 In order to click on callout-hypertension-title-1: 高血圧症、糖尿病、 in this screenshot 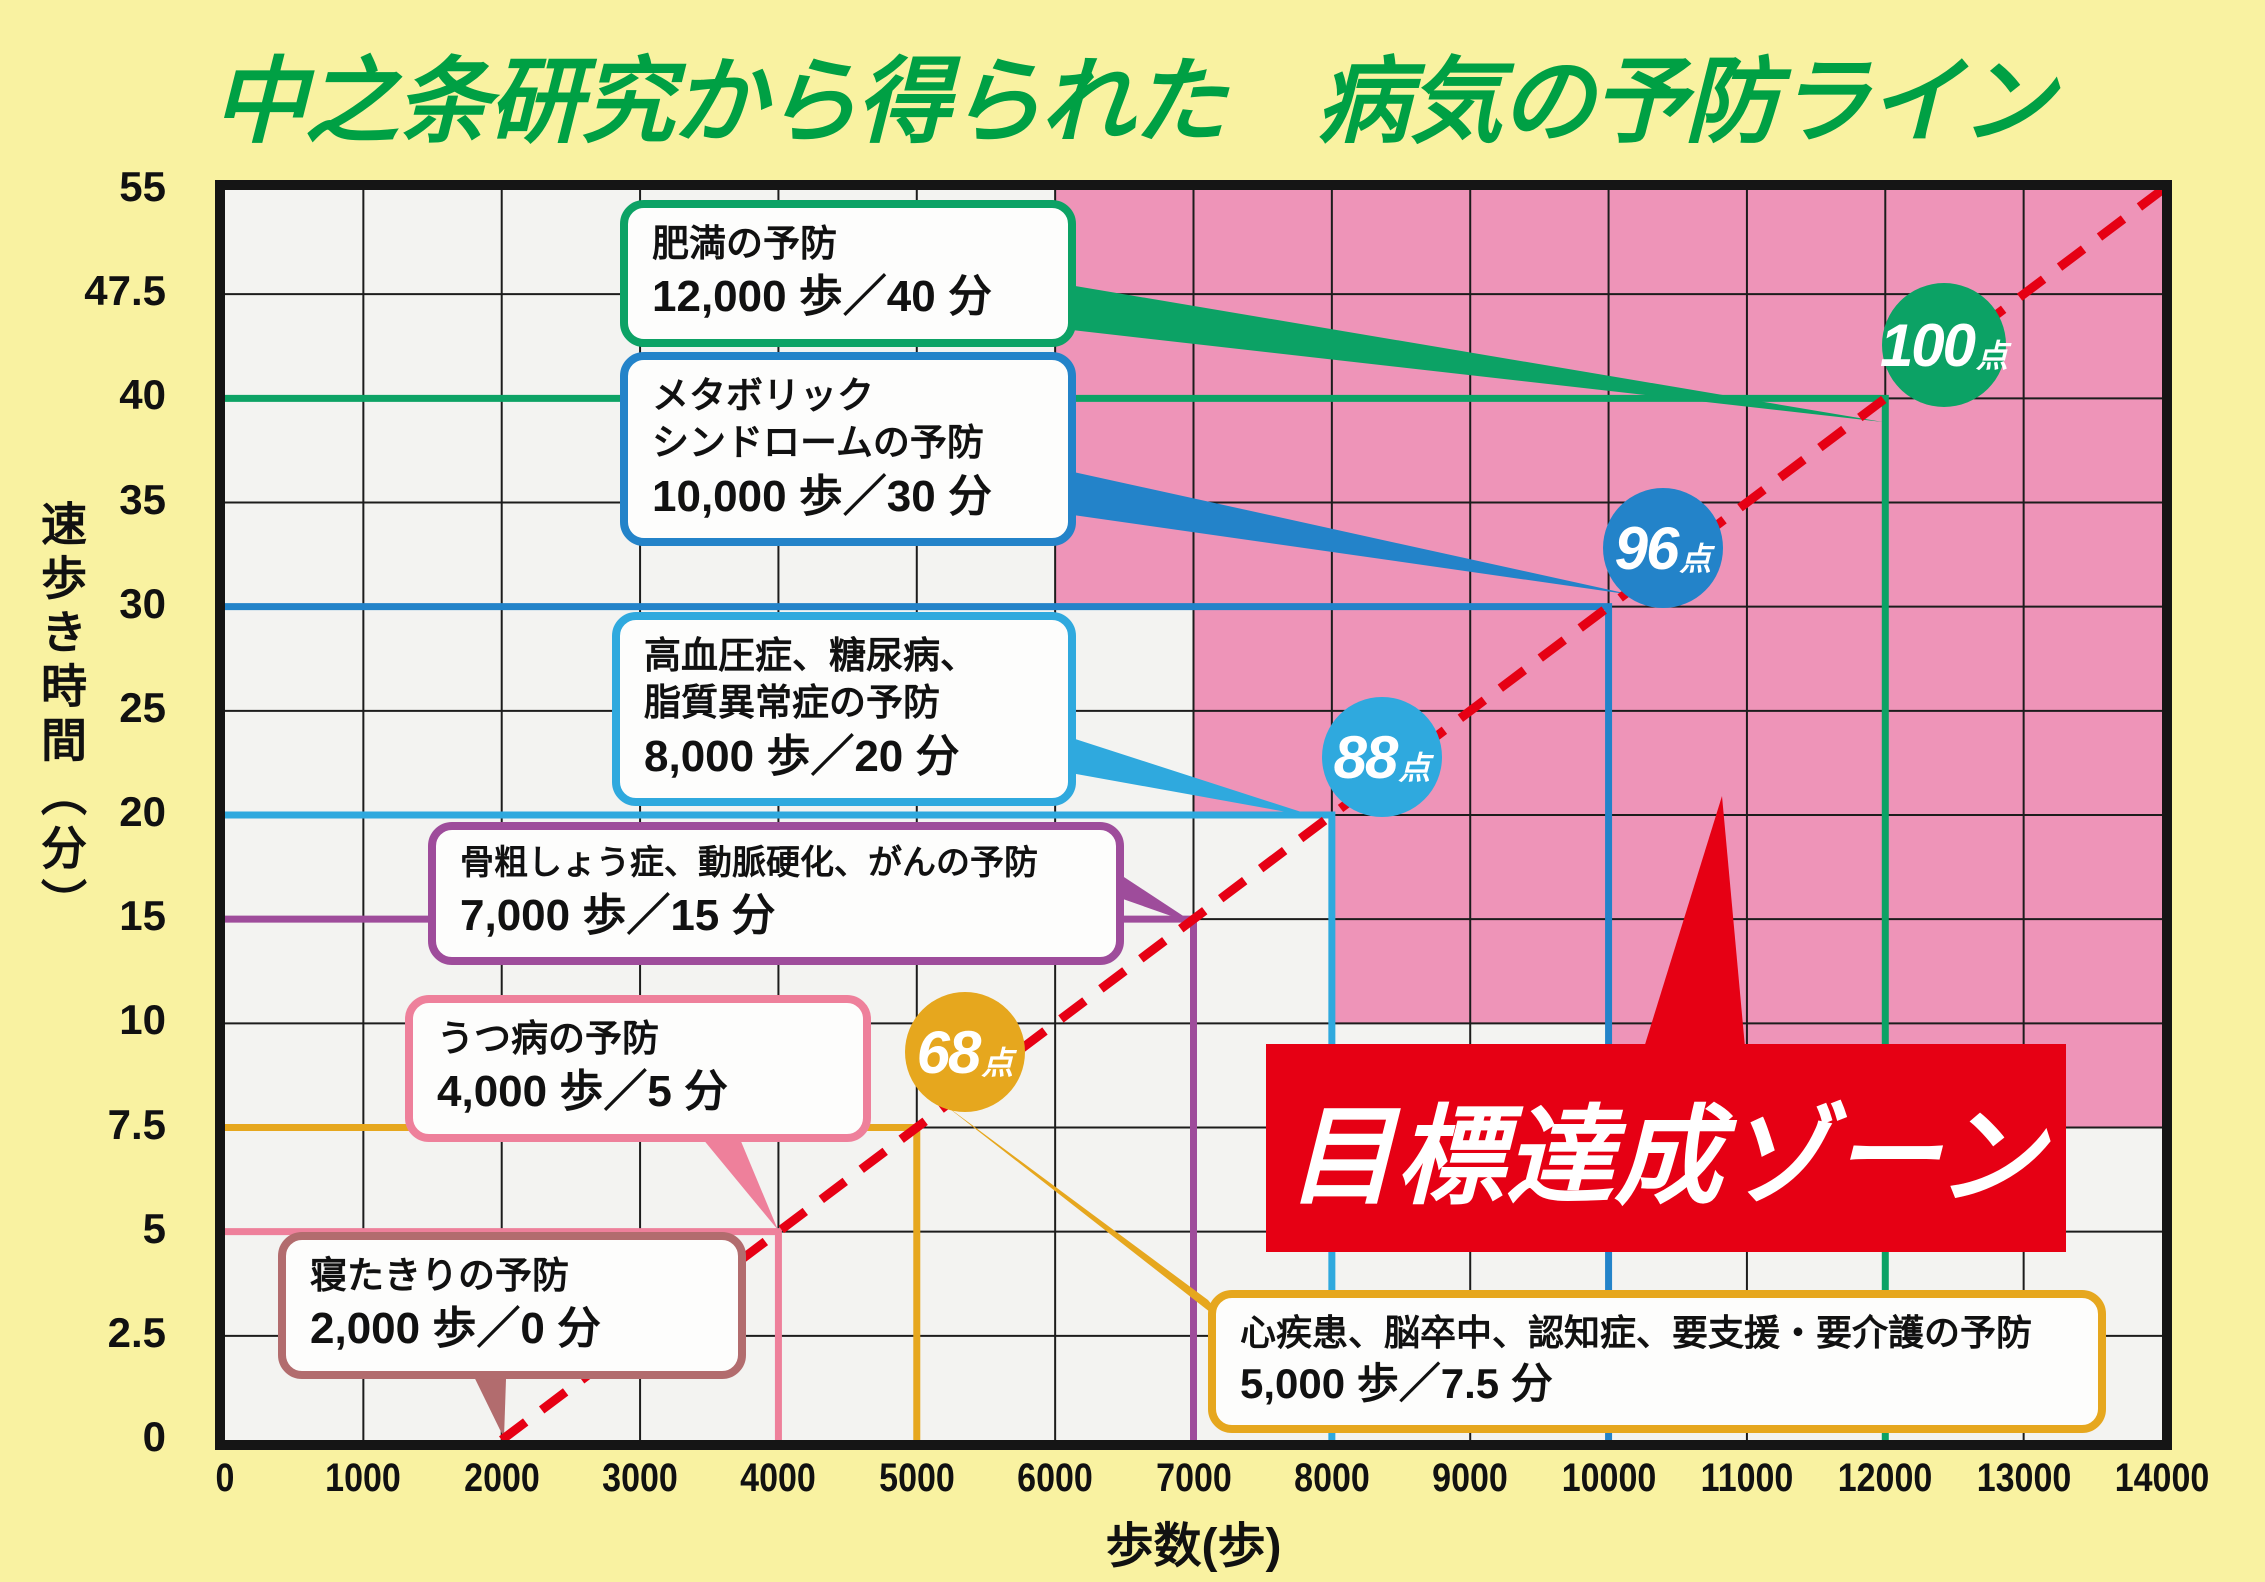, I will do `click(810, 655)`.